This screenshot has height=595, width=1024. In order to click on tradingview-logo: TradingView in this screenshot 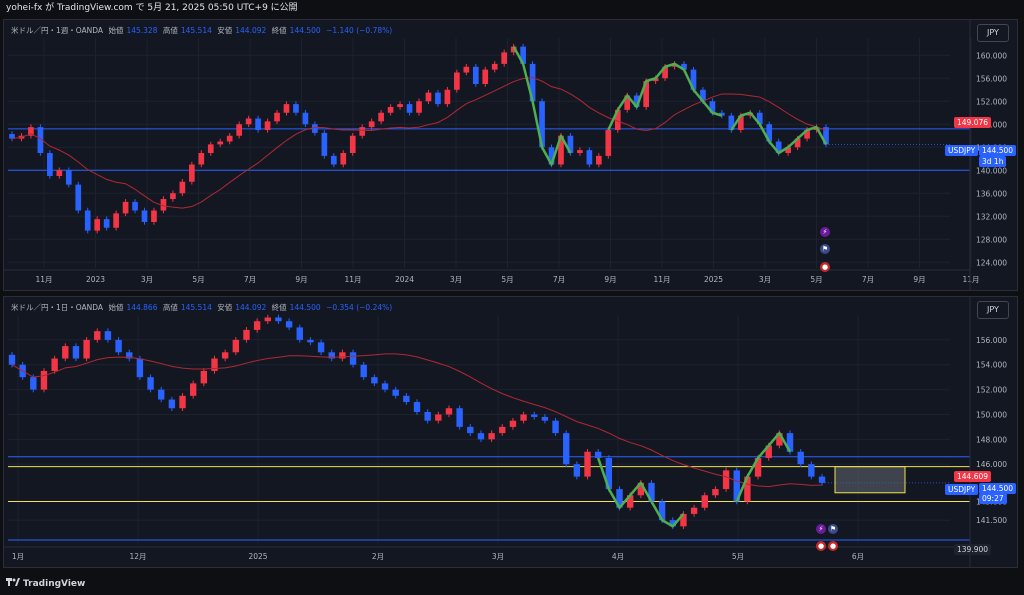, I will do `click(45, 583)`.